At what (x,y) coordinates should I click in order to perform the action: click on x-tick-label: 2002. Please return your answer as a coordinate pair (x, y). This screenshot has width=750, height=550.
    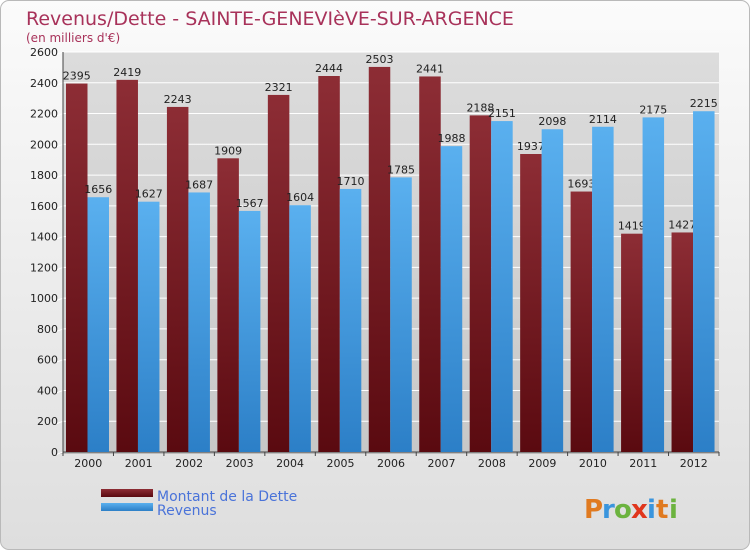
    Looking at the image, I should click on (189, 463).